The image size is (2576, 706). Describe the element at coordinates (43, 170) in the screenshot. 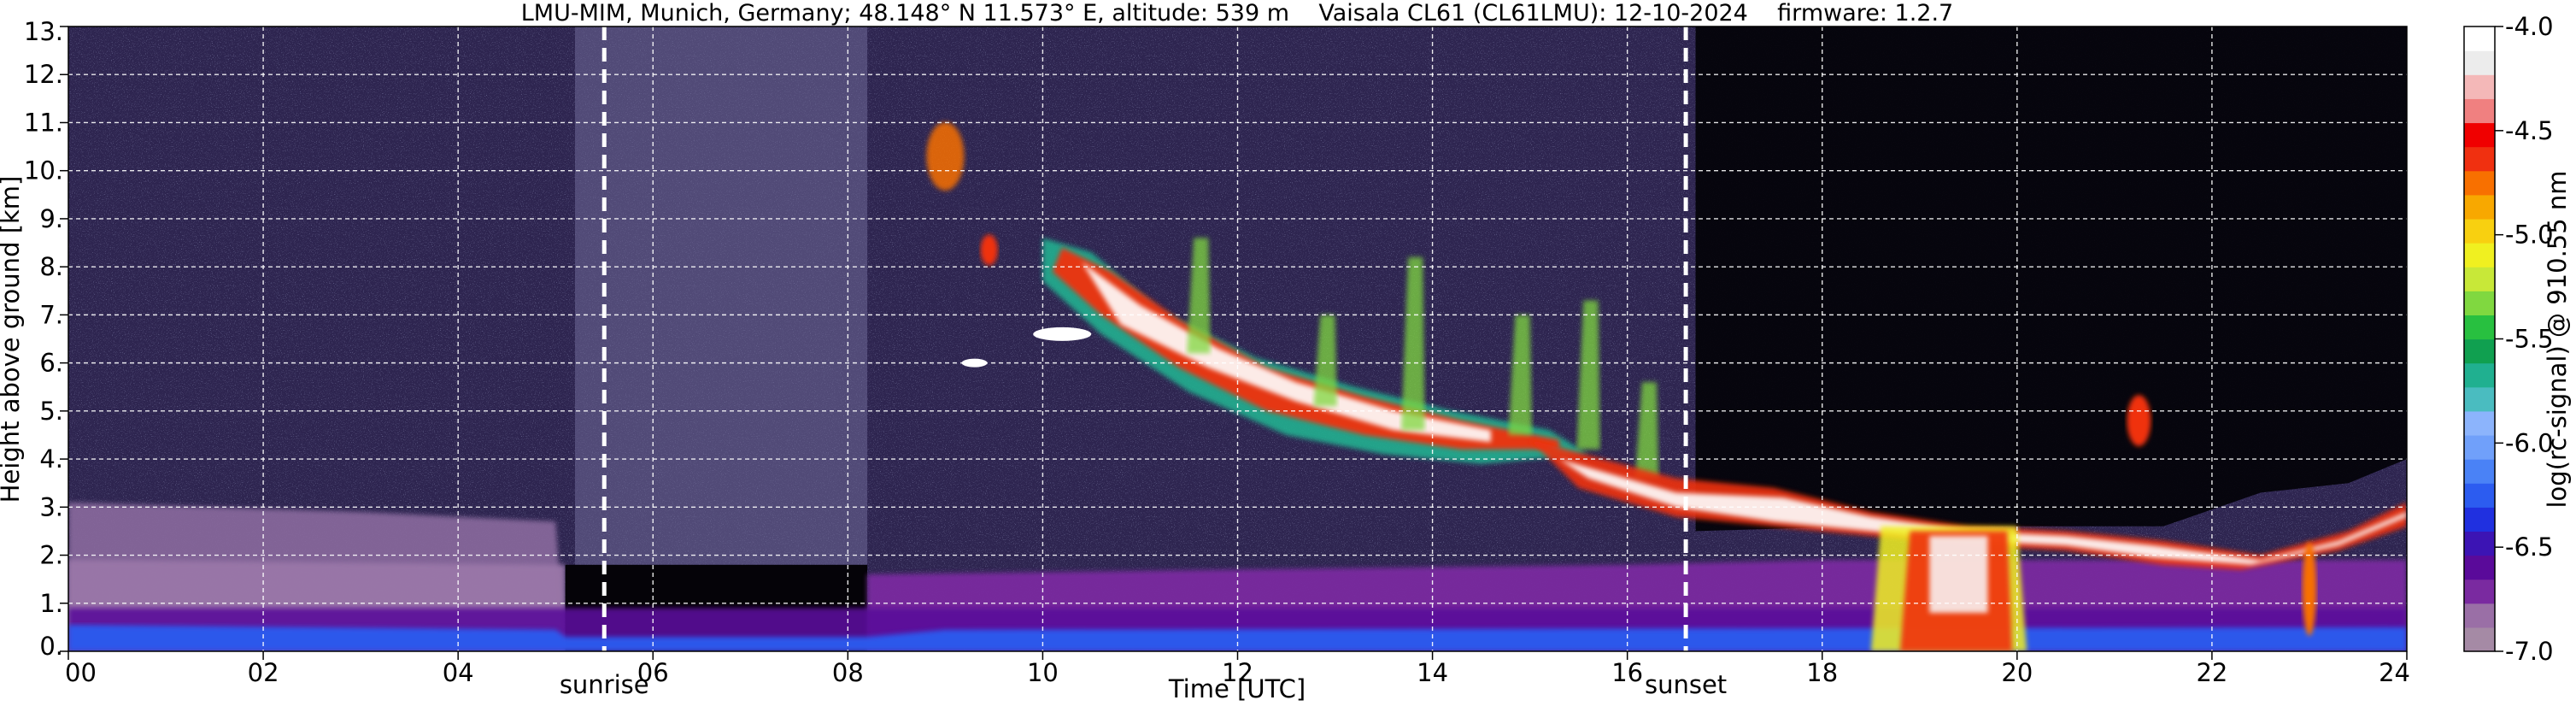

I see `y-tick-label: 10.` at that location.